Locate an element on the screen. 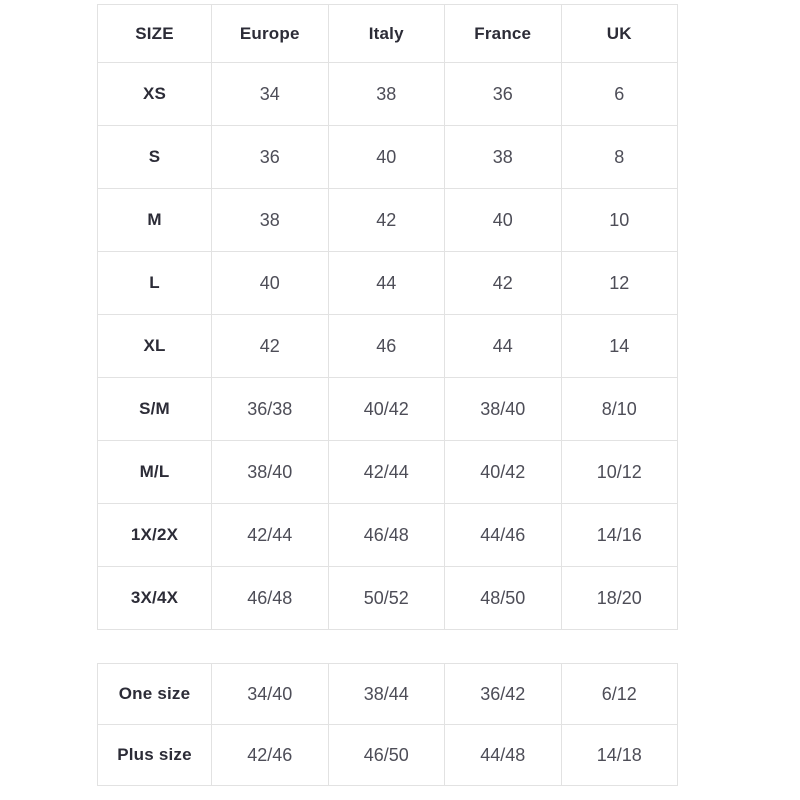 The width and height of the screenshot is (800, 800). value-cell: 42/46 is located at coordinates (270, 755).